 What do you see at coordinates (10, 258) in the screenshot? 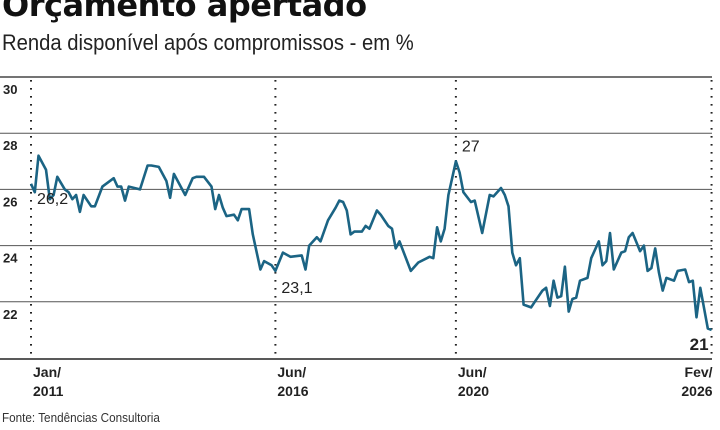
I see `y-tick-label: 24` at bounding box center [10, 258].